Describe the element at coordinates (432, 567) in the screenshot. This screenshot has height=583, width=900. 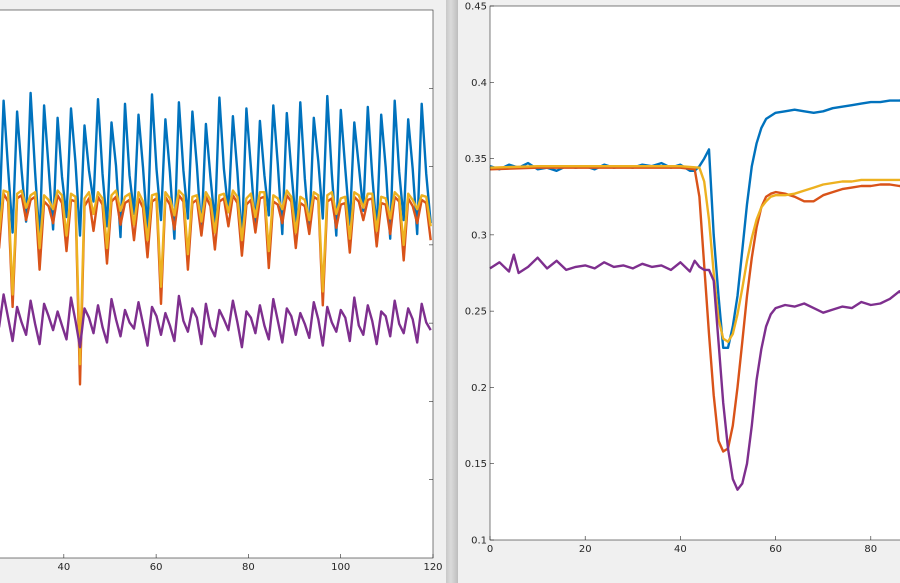
I see `x-tick-label: 120` at that location.